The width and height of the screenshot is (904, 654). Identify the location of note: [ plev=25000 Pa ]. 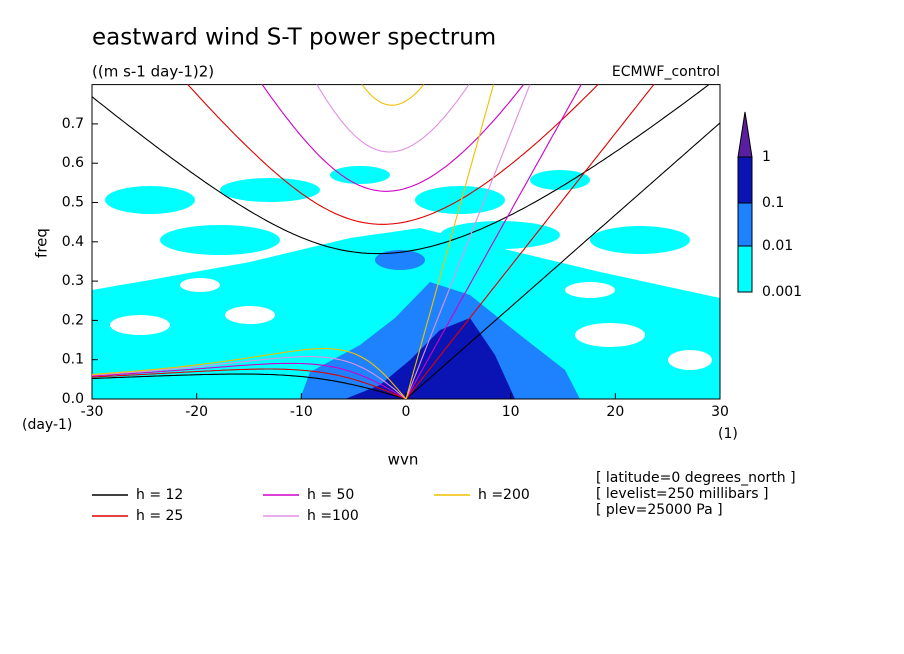
(659, 510).